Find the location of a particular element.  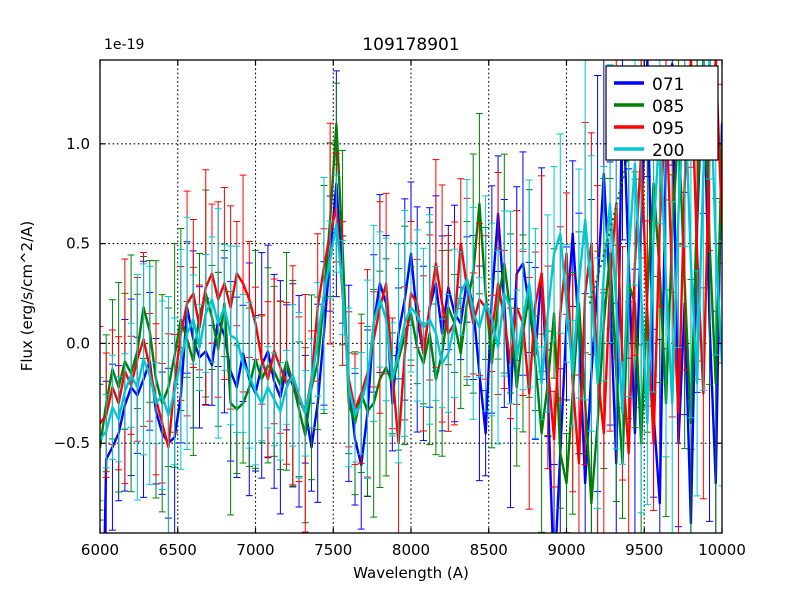

y-tick-label: 1.0 is located at coordinates (78, 144).